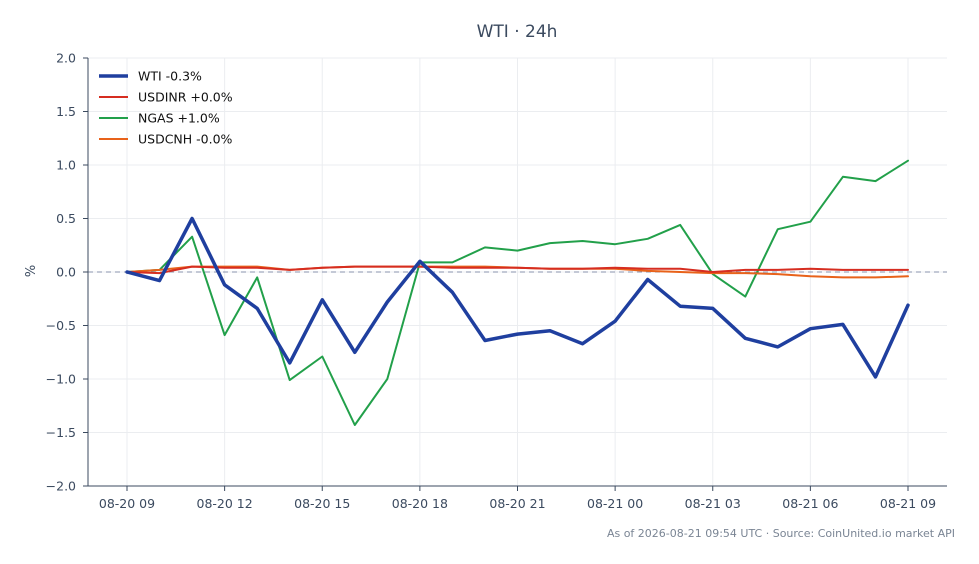 The height and width of the screenshot is (564, 979). What do you see at coordinates (517, 32) in the screenshot?
I see `chart-title: WTI · 24h` at bounding box center [517, 32].